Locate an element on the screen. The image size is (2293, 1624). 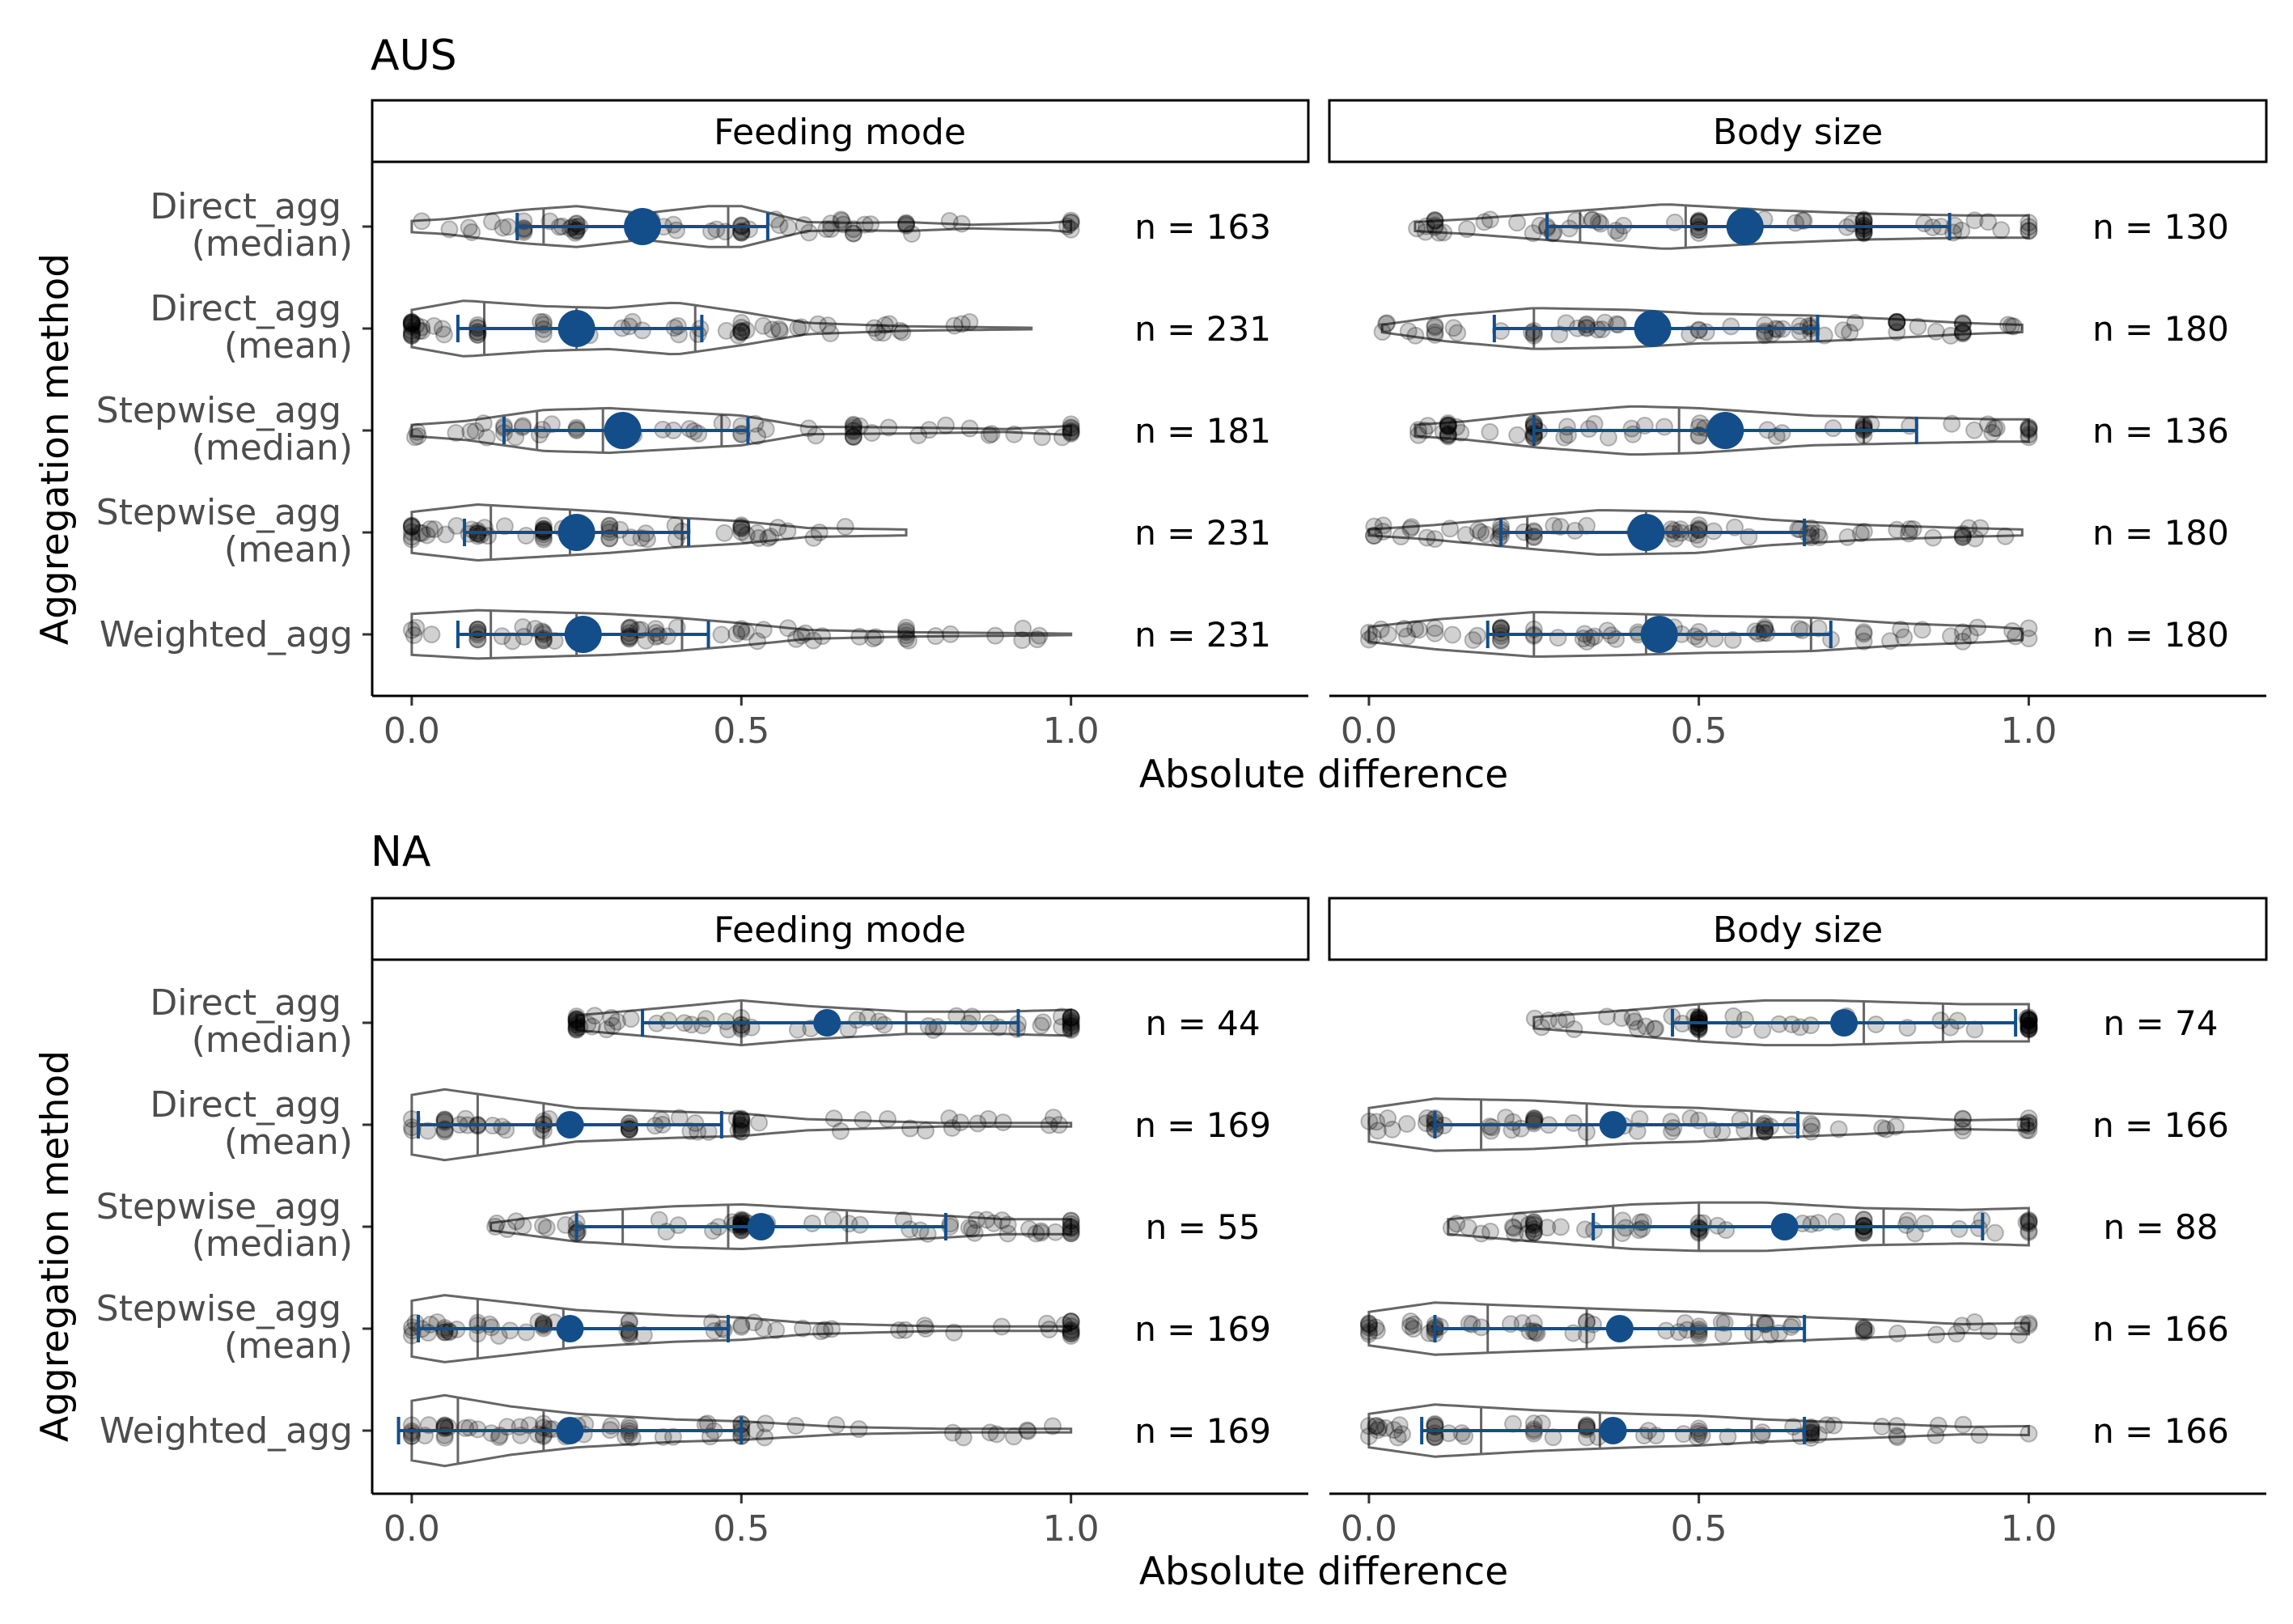
n-label: n = 163 is located at coordinates (1202, 227).